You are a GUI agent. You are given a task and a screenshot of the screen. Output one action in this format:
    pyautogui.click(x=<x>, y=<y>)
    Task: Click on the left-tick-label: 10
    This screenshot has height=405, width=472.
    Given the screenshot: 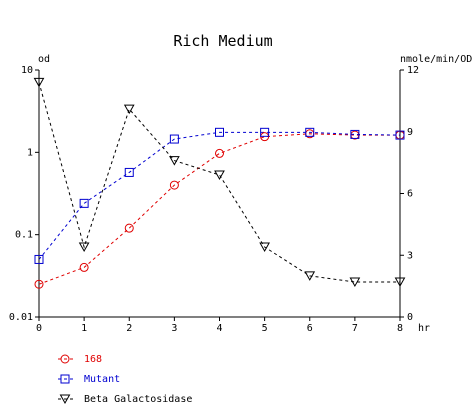 What is the action you would take?
    pyautogui.click(x=27, y=70)
    